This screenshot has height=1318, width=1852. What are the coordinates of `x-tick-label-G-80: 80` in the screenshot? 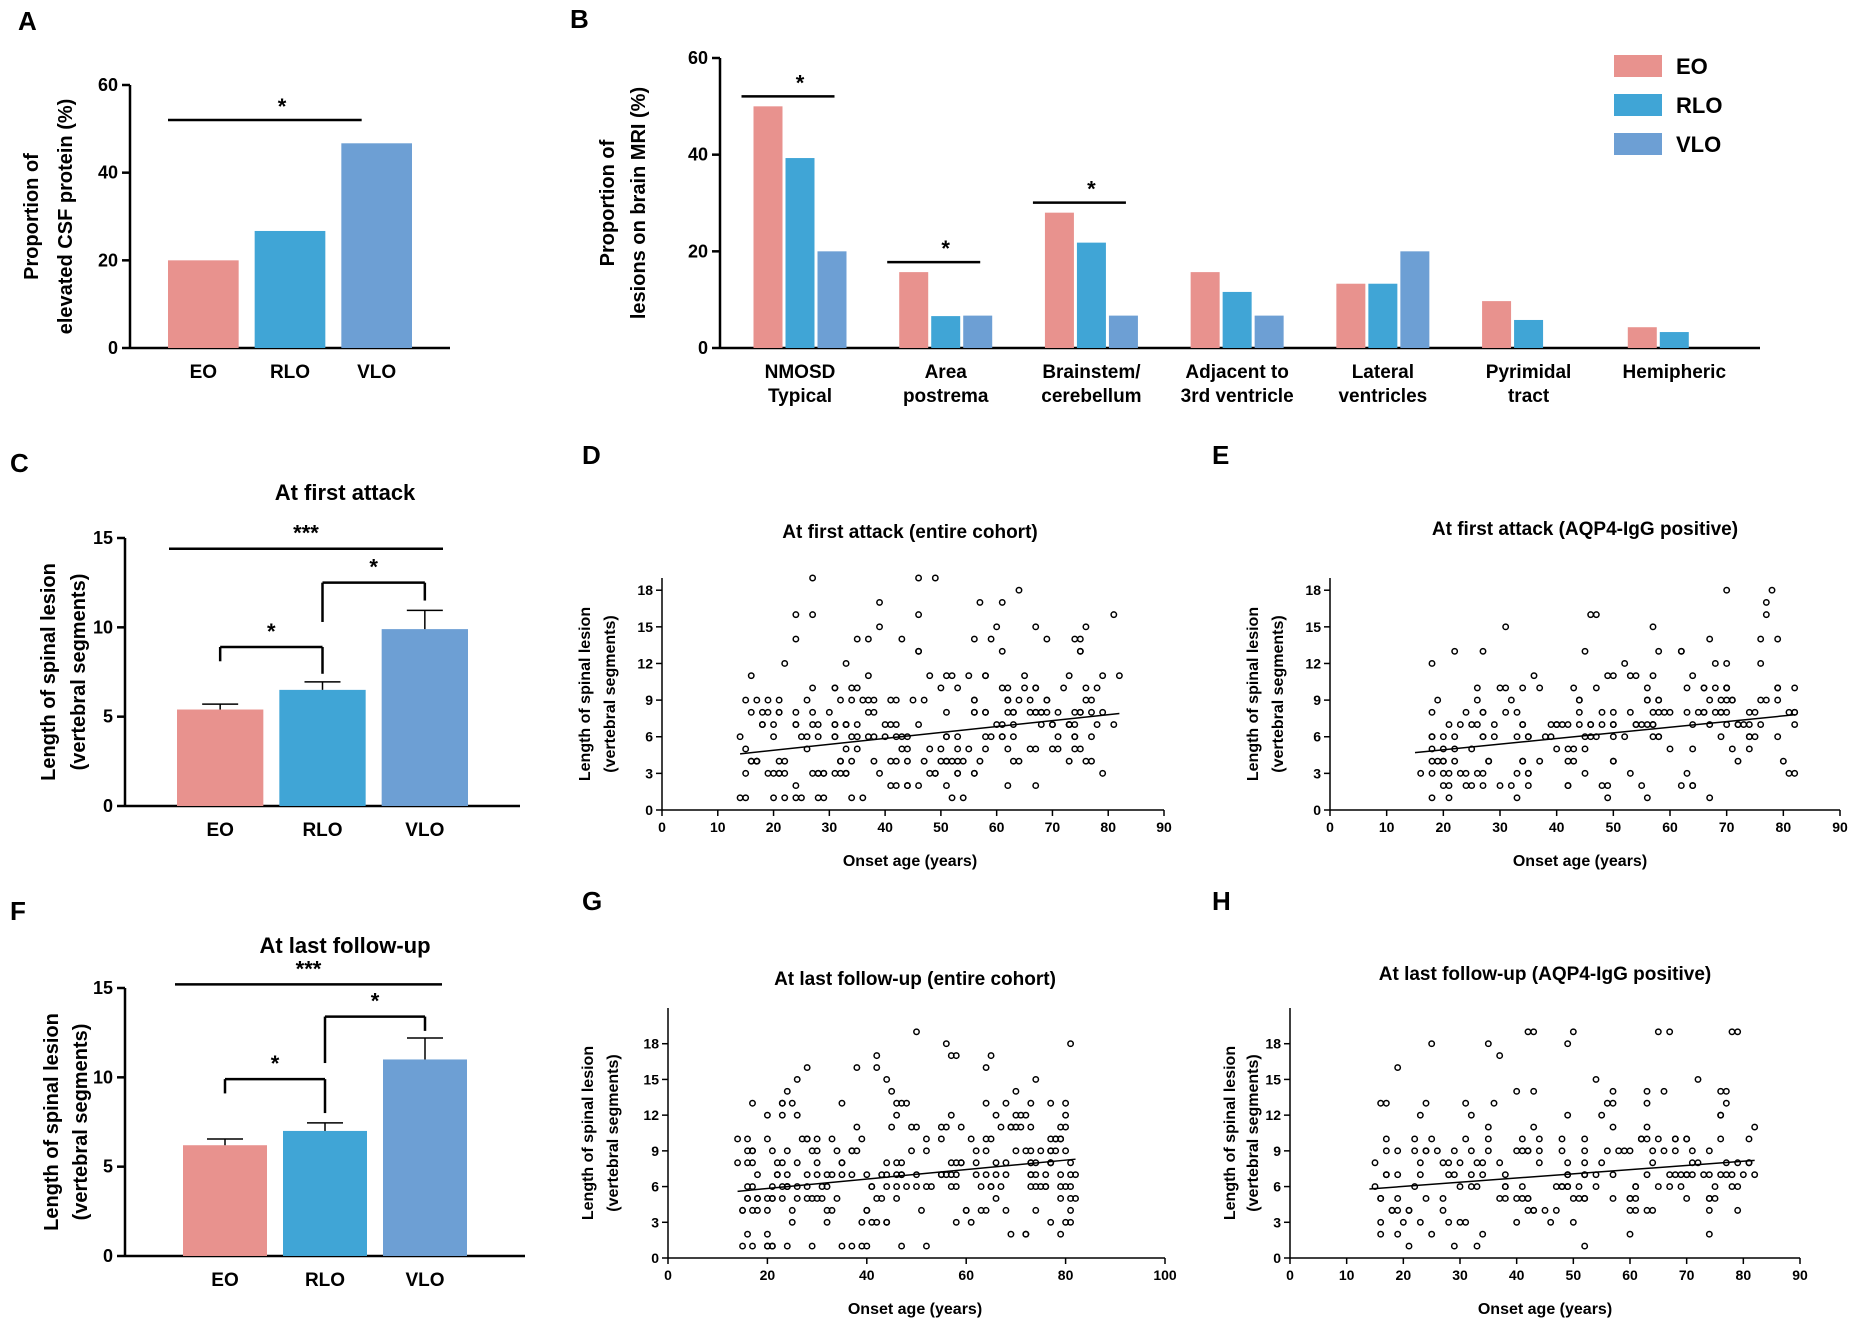 It's located at (1066, 1275).